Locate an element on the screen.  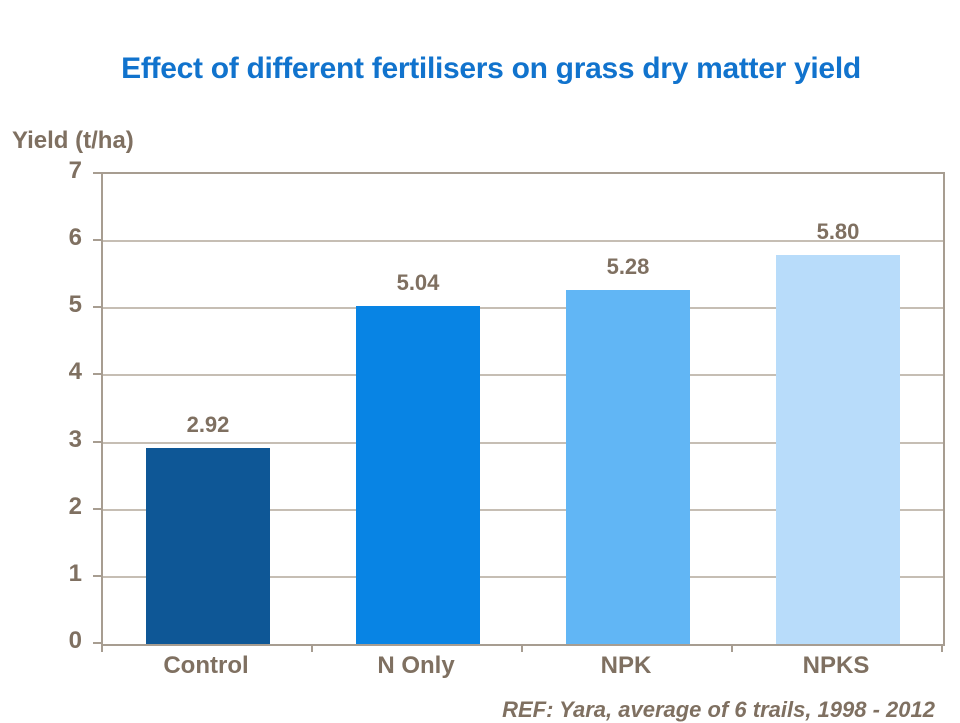
gridline-y2 is located at coordinates (523, 509).